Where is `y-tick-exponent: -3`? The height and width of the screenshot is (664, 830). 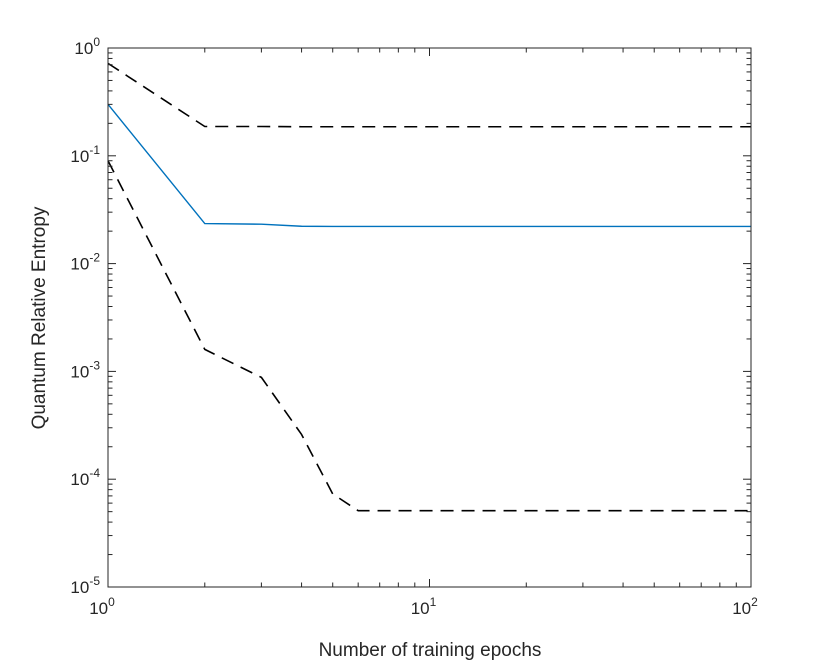 y-tick-exponent: -3 is located at coordinates (94, 365).